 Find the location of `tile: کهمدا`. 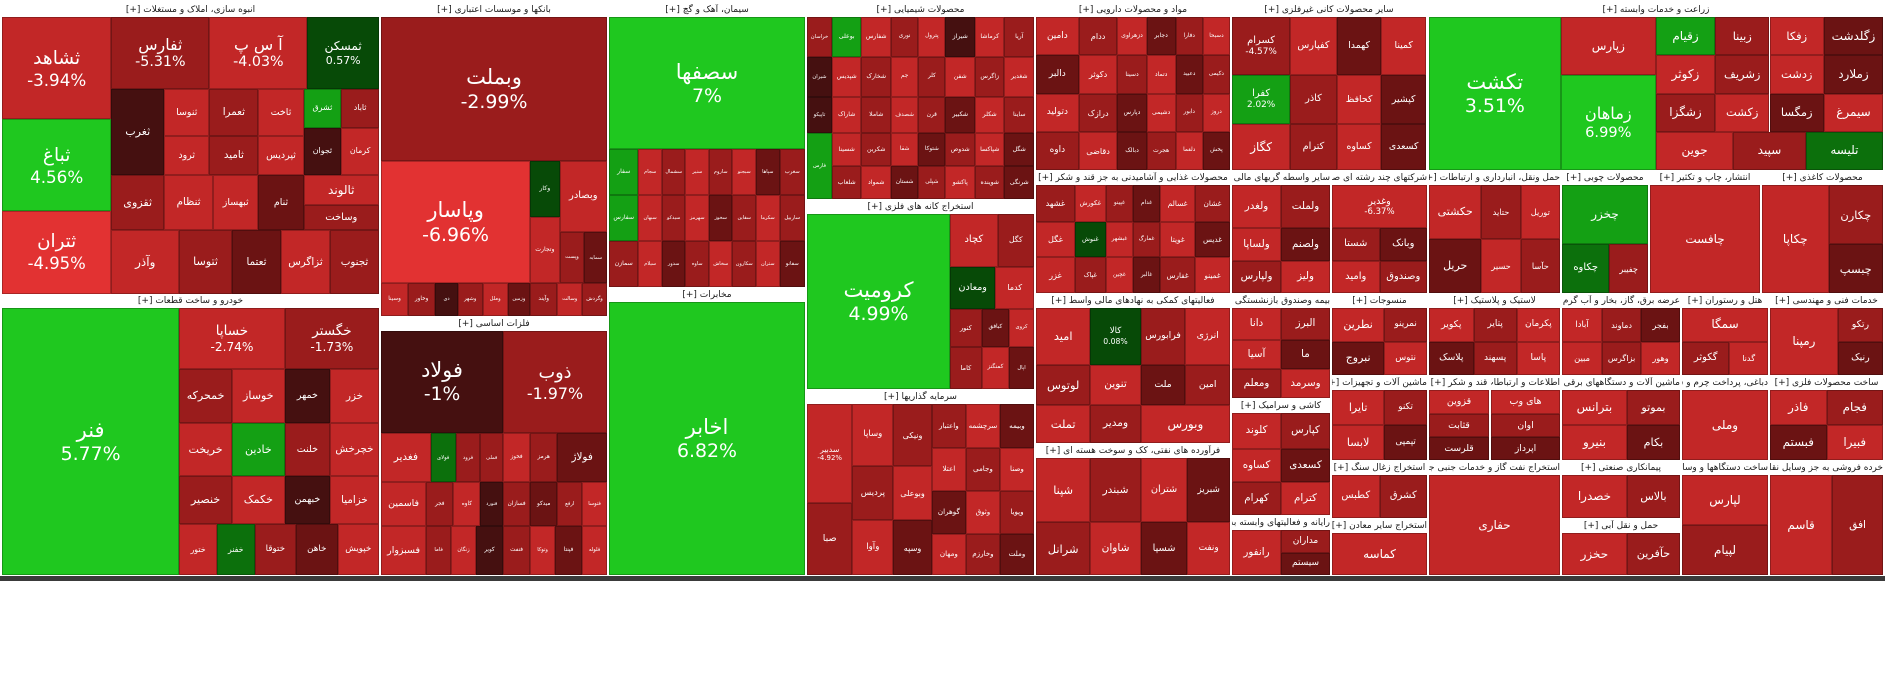

tile: کهمدا is located at coordinates (1359, 46).